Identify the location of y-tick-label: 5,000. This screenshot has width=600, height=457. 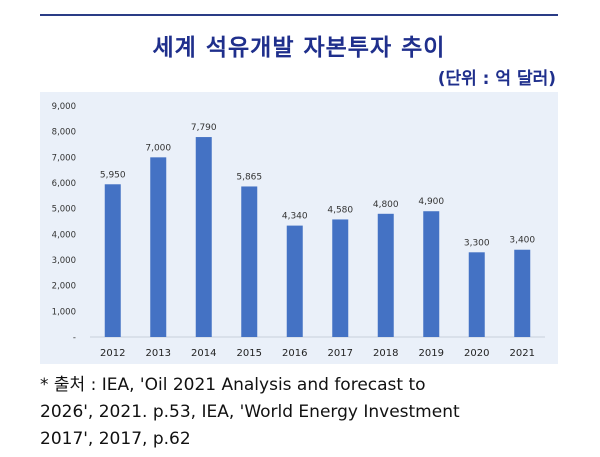
(64, 210).